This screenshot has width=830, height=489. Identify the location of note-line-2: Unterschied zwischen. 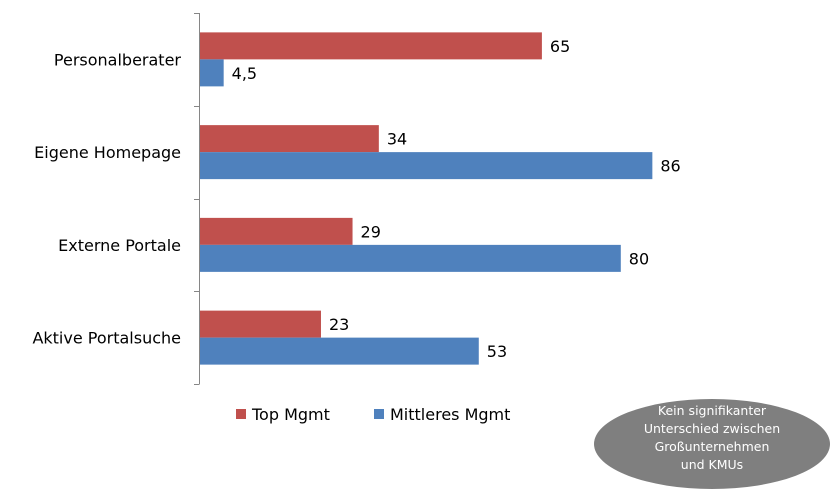
(712, 428).